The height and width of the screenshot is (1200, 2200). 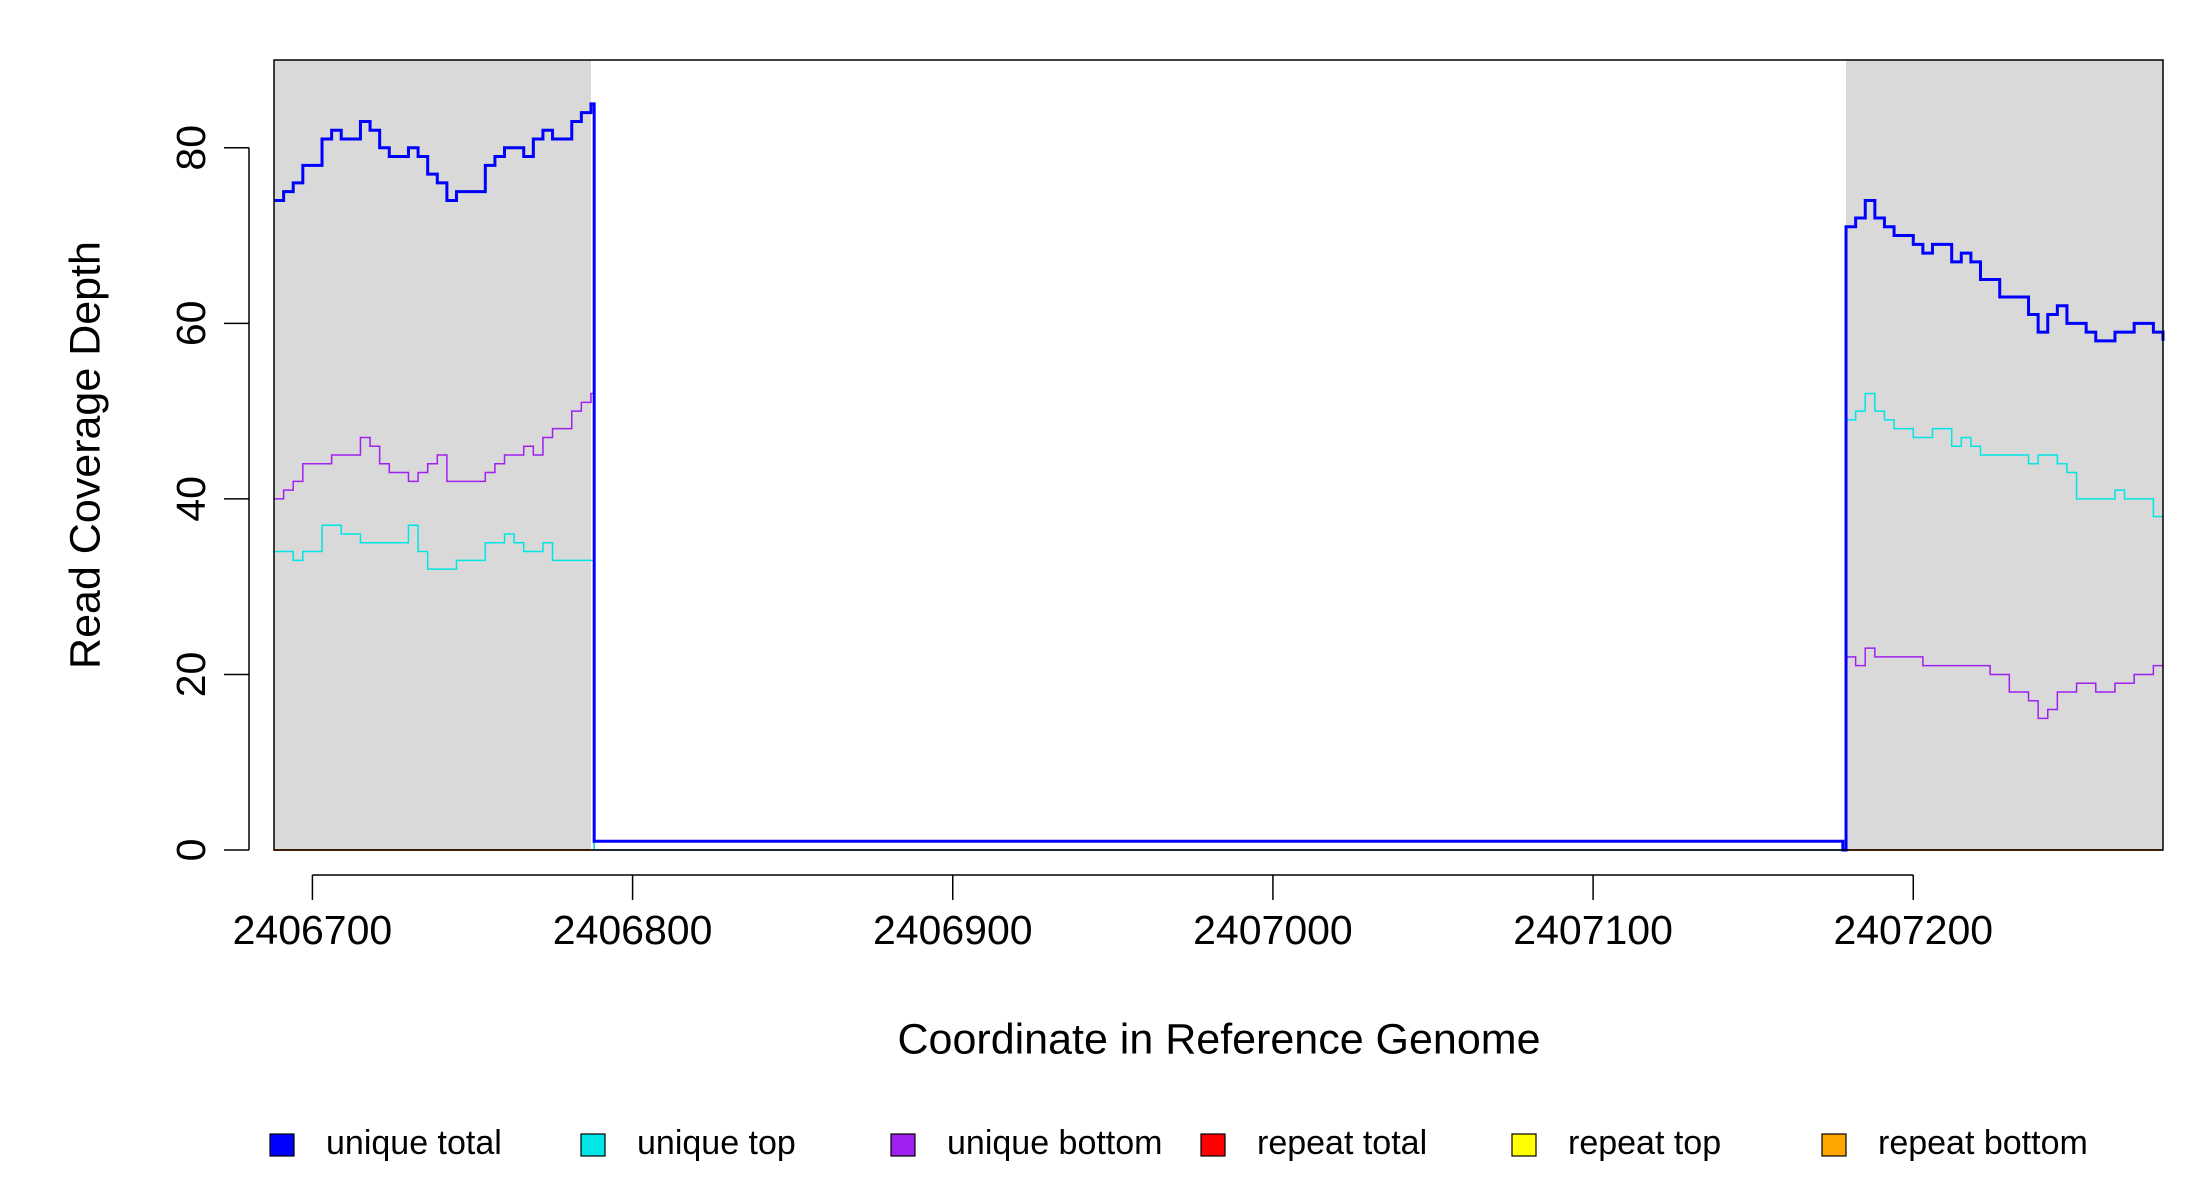 What do you see at coordinates (1055, 1143) in the screenshot?
I see `legend-label: unique bottom` at bounding box center [1055, 1143].